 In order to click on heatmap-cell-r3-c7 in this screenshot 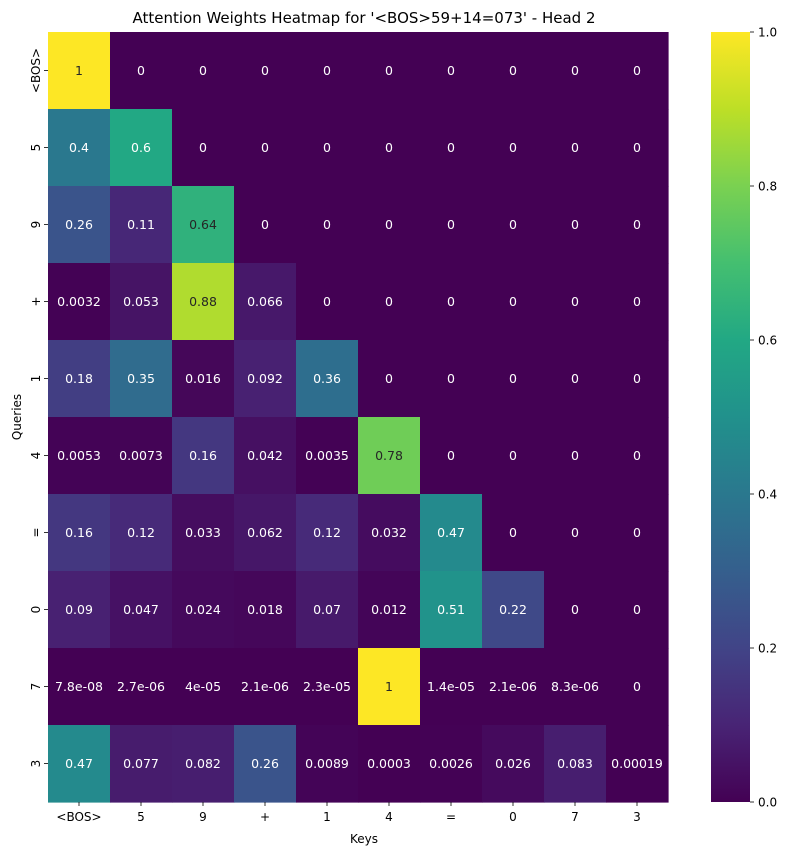, I will do `click(513, 302)`.